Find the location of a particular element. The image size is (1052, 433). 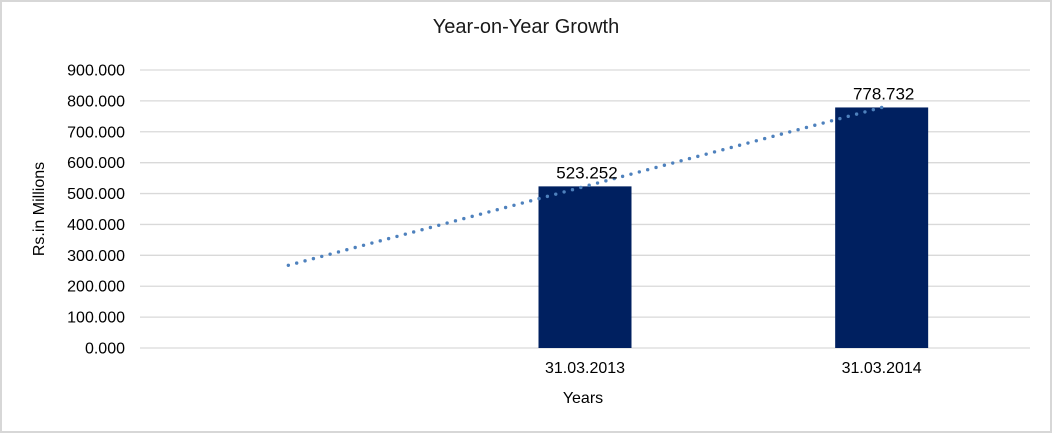

chart-title: Year-on-Year Growth is located at coordinates (526, 27).